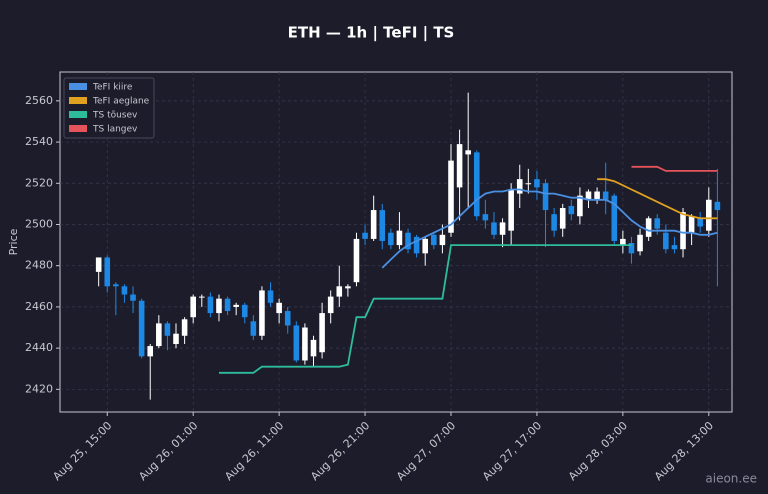 Image resolution: width=768 pixels, height=494 pixels. What do you see at coordinates (39, 347) in the screenshot?
I see `y-tick-label: 2440` at bounding box center [39, 347].